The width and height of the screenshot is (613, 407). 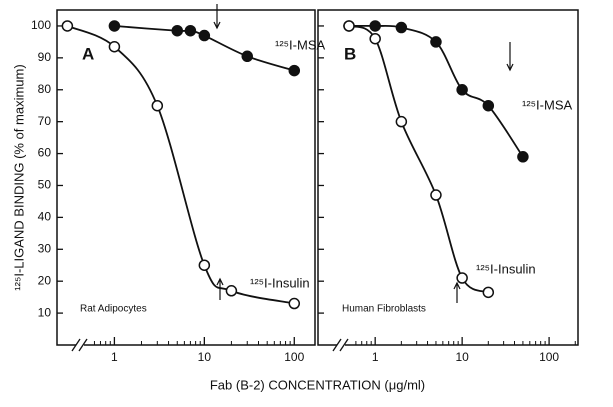 What do you see at coordinates (45, 312) in the screenshot?
I see `y-tick-label: 10` at bounding box center [45, 312].